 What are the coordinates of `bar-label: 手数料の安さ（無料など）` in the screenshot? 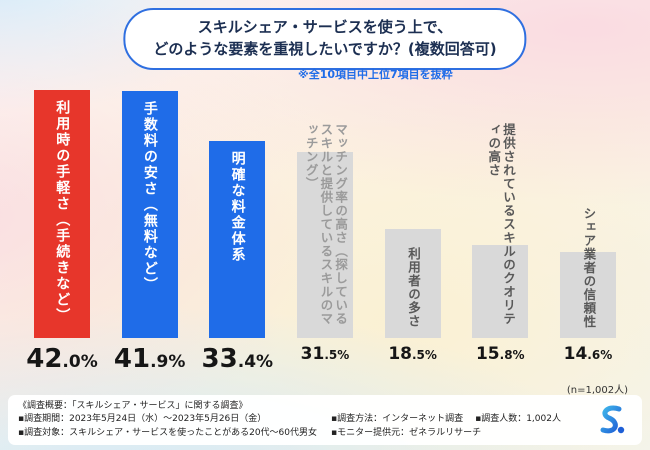 It's located at (149, 197).